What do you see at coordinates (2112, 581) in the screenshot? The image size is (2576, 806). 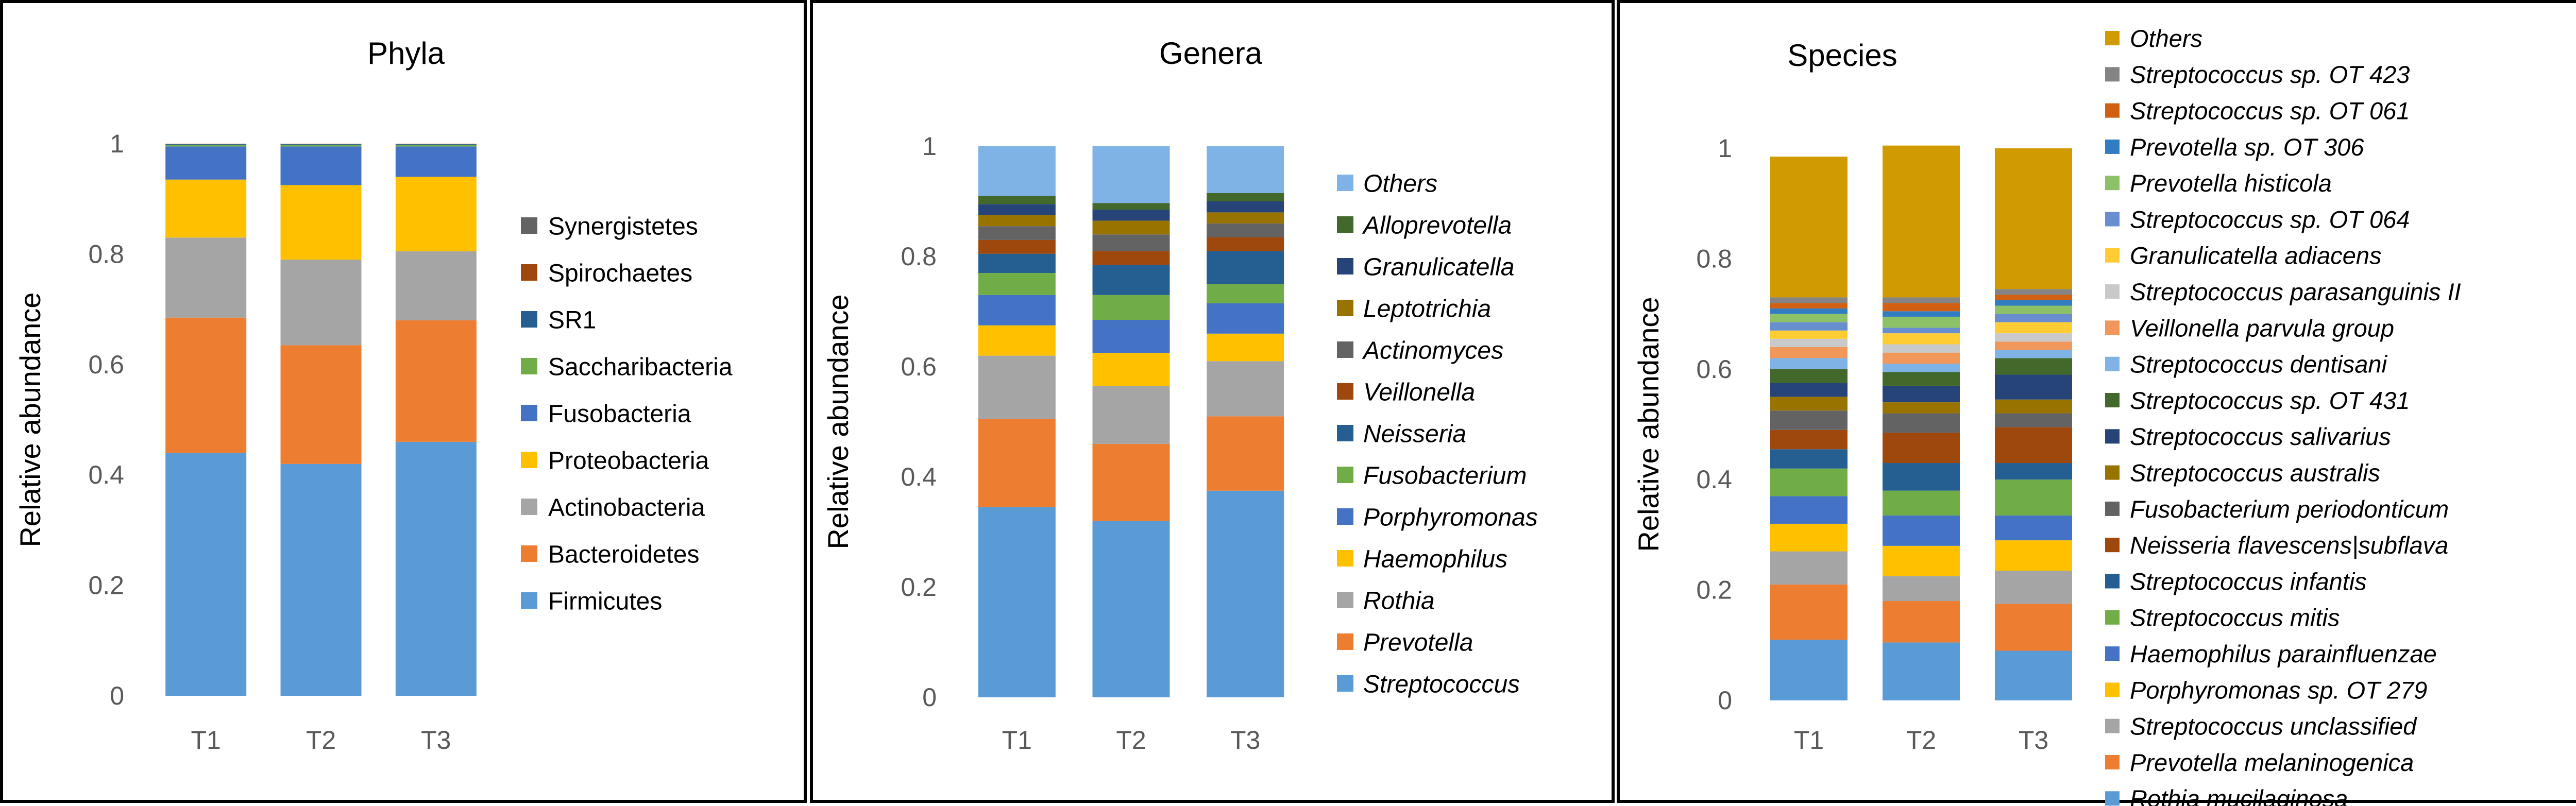 I see `legend-swatch-streptococcus-infantis` at bounding box center [2112, 581].